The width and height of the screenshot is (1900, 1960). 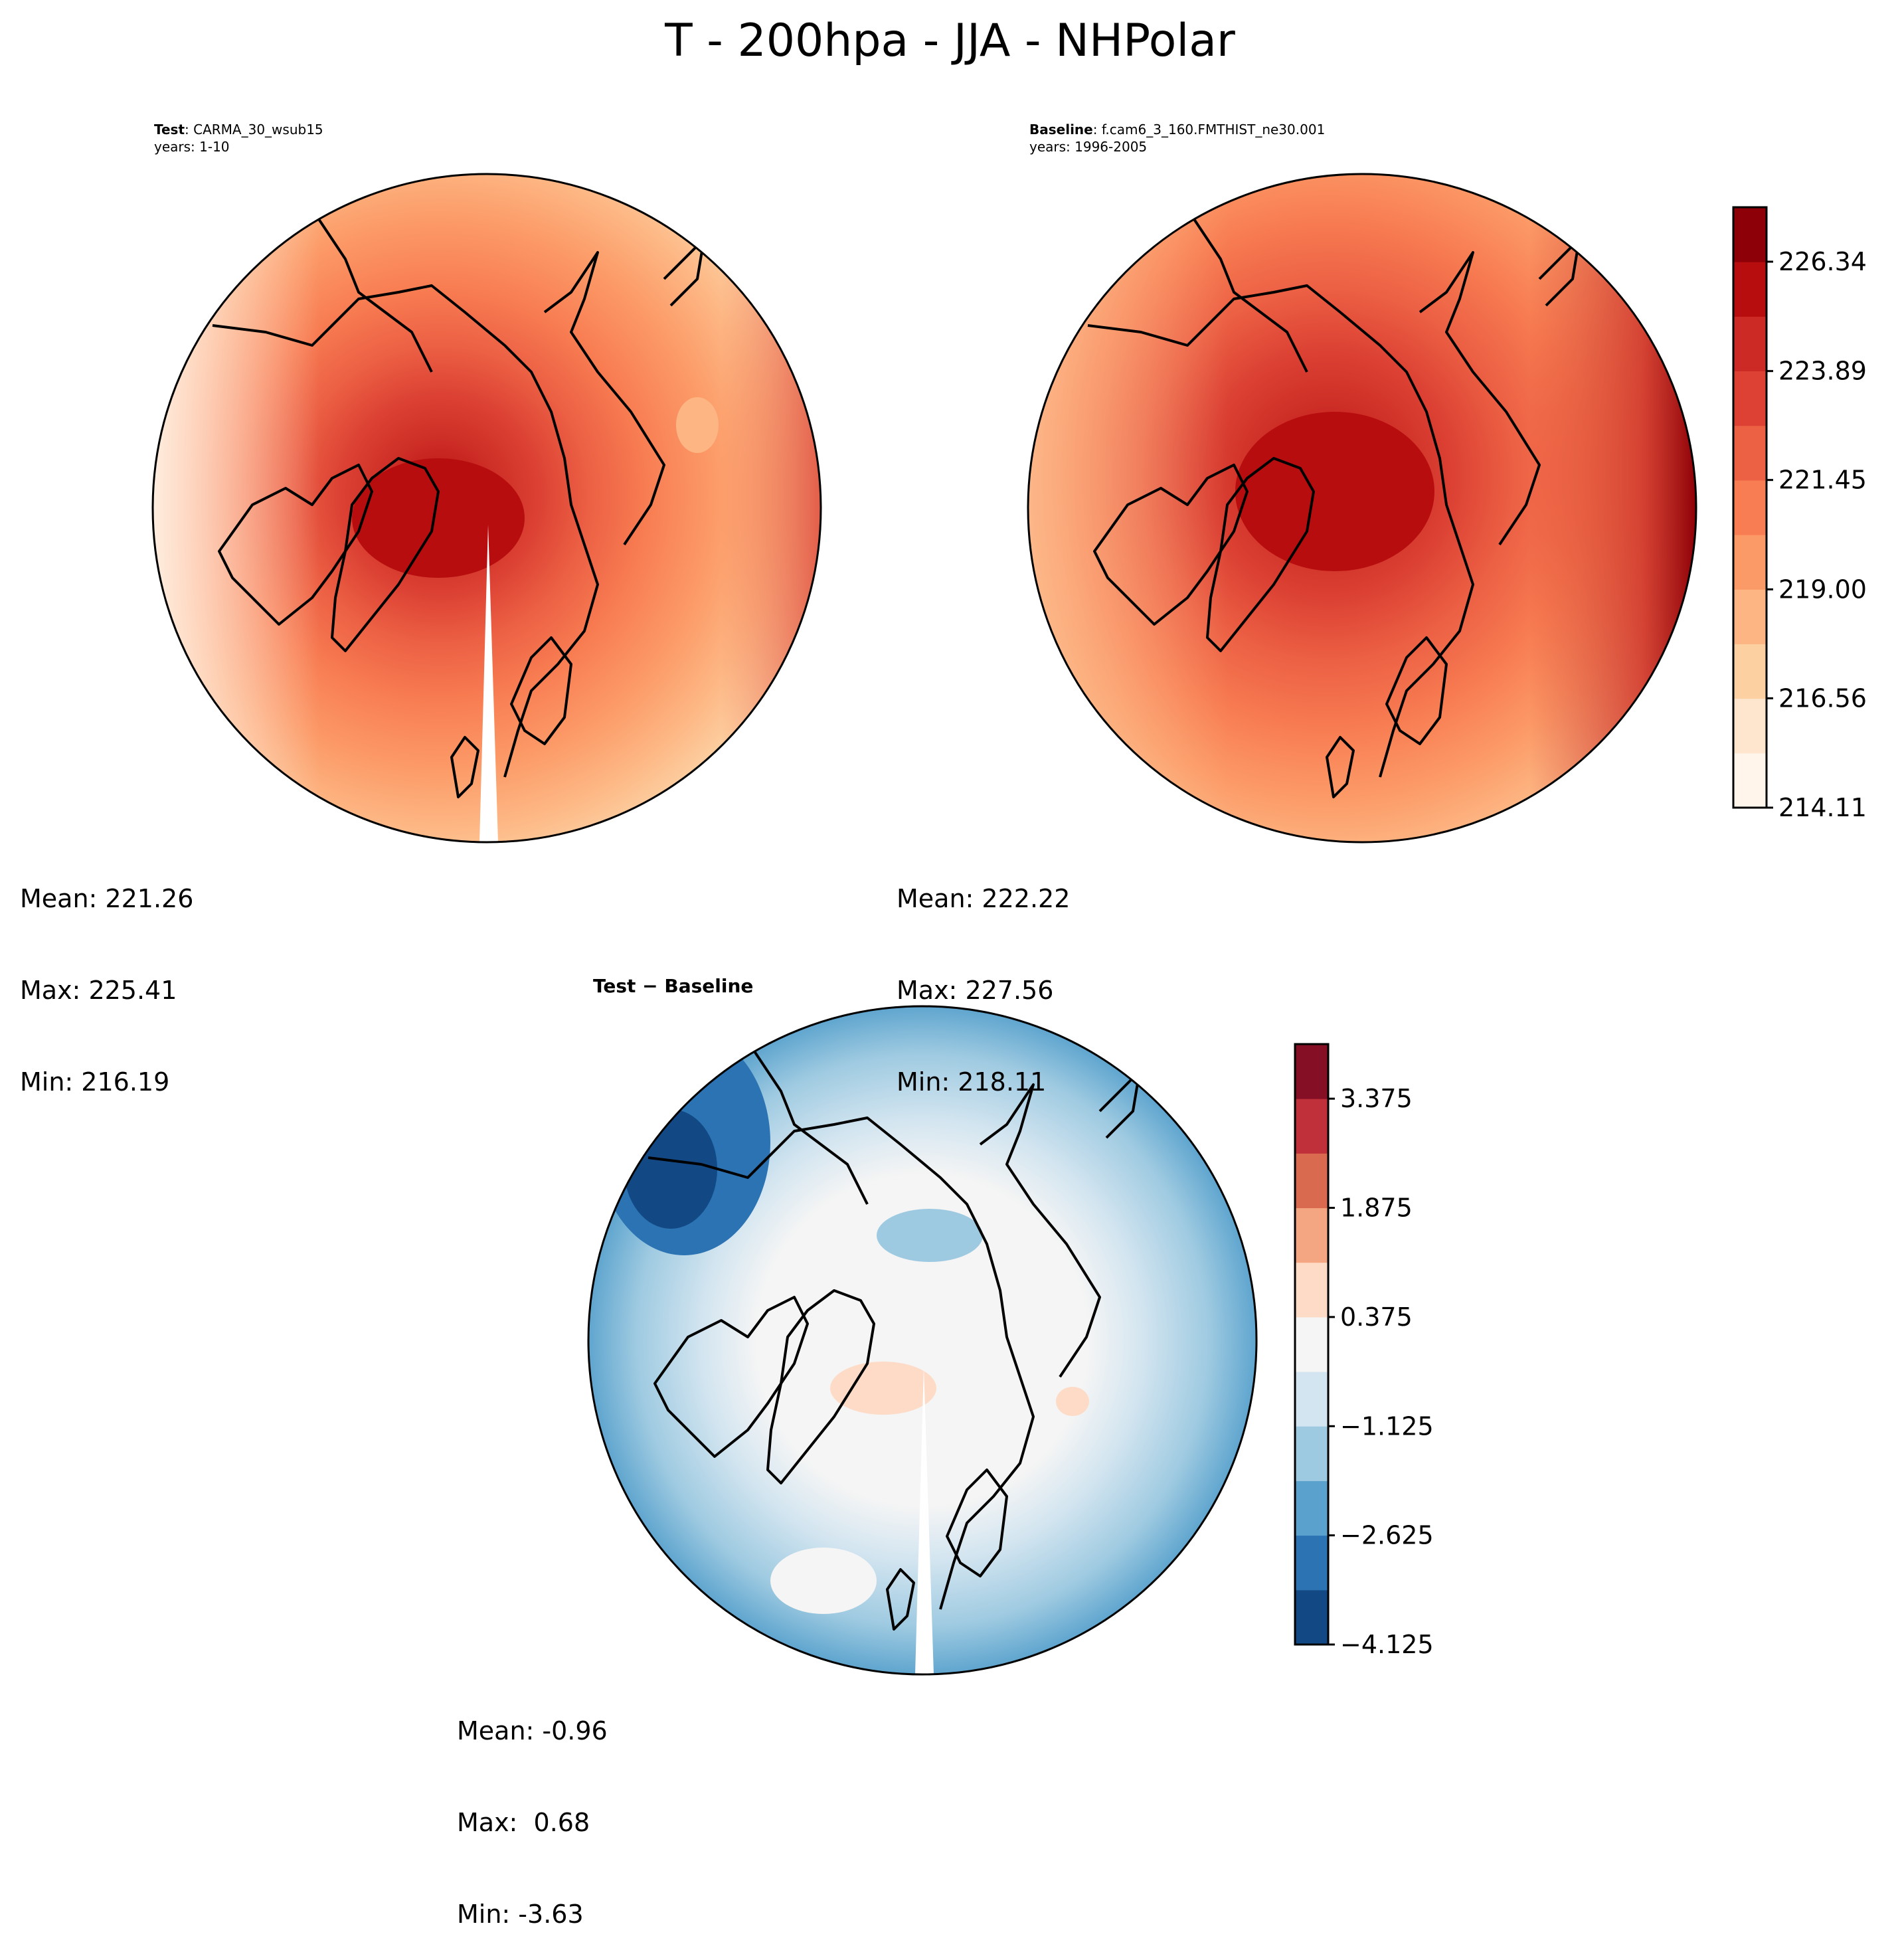 I want to click on difference-max: Max: 0.68, so click(x=523, y=1823).